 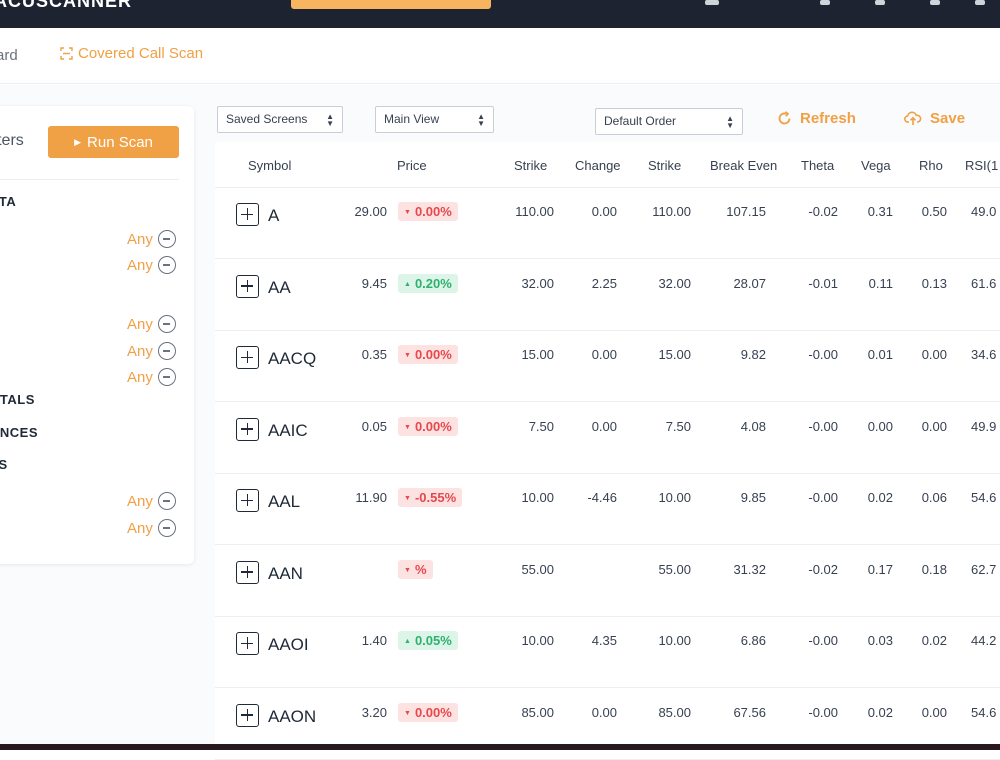 I want to click on symbol-cell: AACQ, so click(x=292, y=358).